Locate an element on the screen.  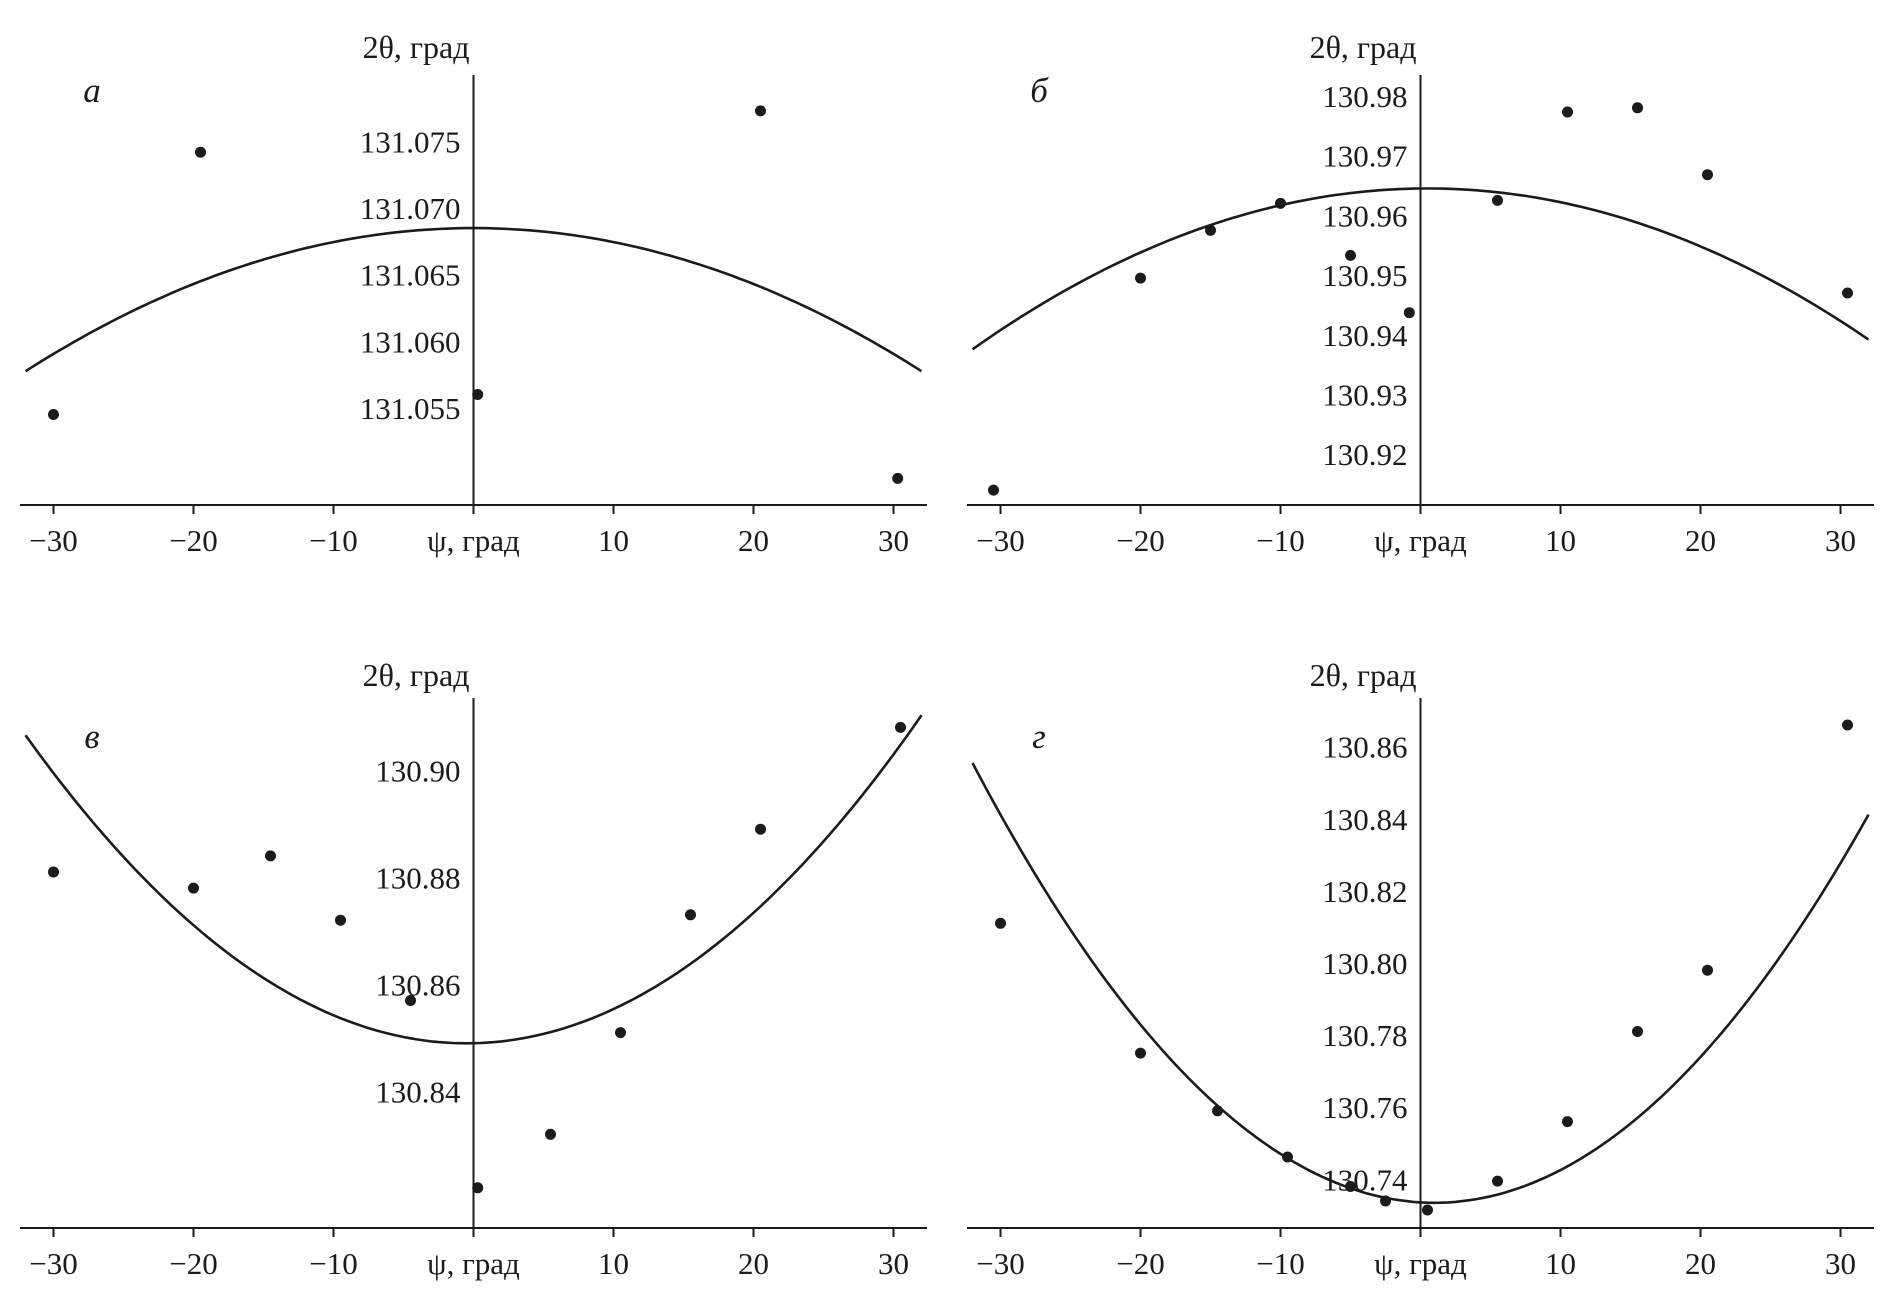
y-tick-label: 131.065 is located at coordinates (410, 275).